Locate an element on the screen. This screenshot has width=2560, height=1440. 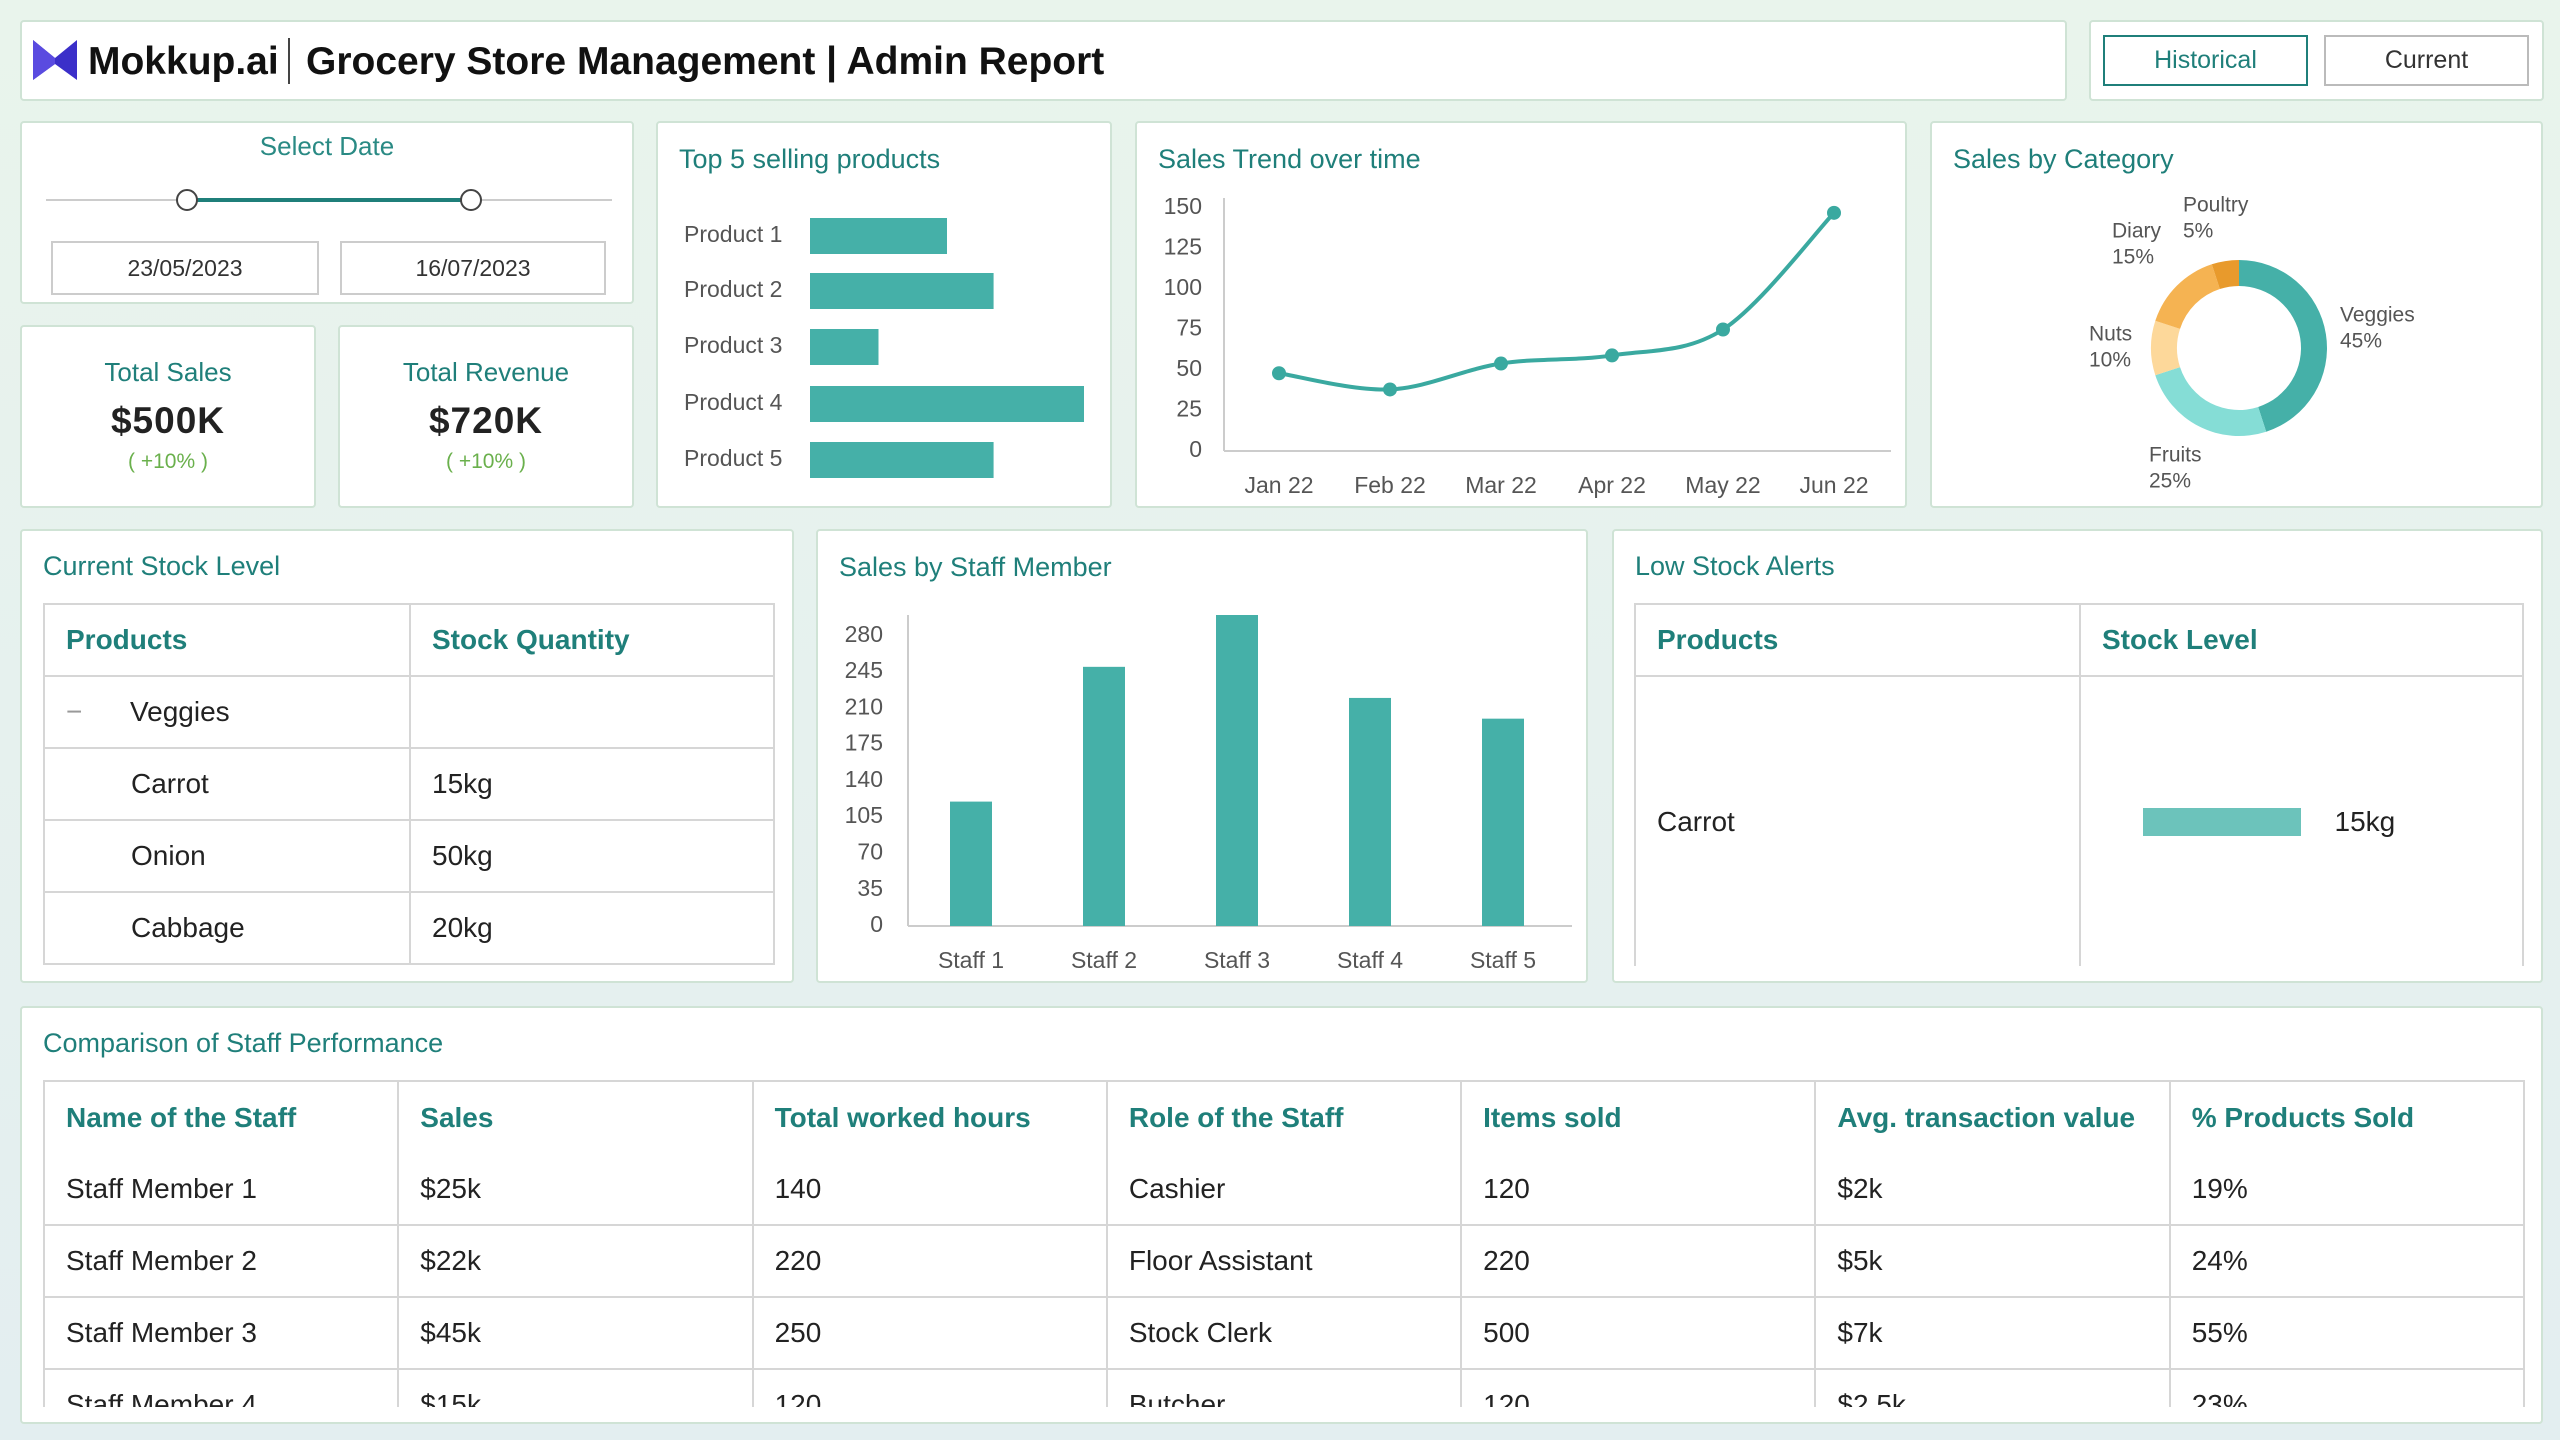
kpi-label: Total Sales is located at coordinates (168, 372).